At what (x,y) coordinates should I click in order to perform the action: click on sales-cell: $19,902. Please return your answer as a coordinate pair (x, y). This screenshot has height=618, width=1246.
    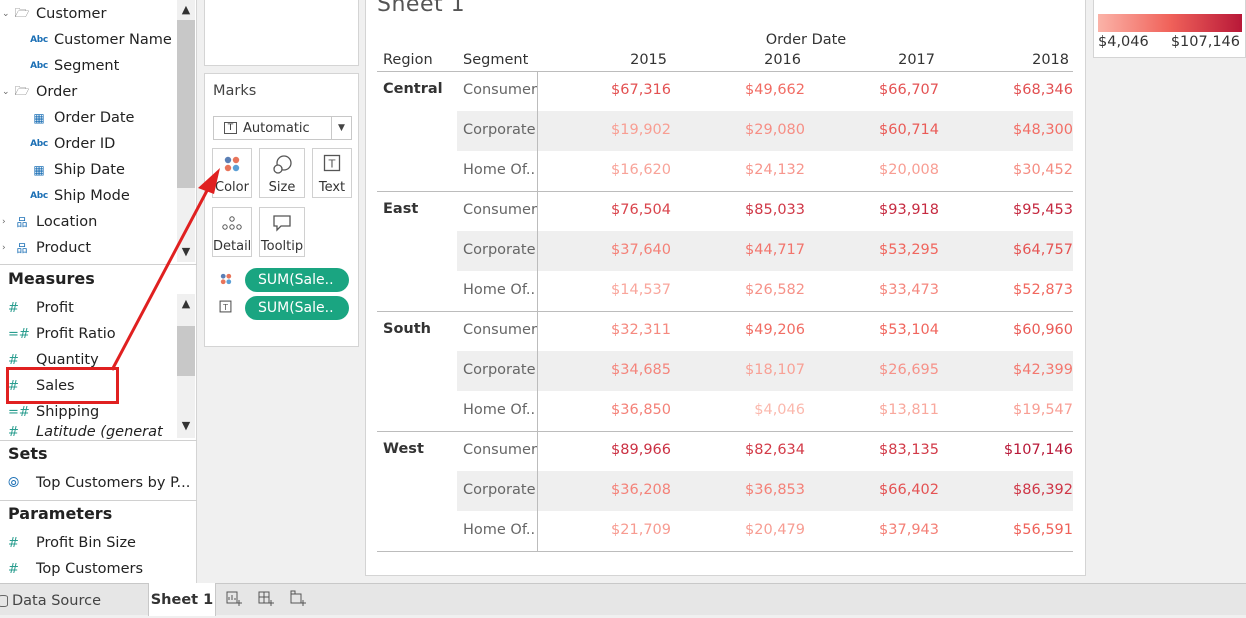
    Looking at the image, I should click on (641, 130).